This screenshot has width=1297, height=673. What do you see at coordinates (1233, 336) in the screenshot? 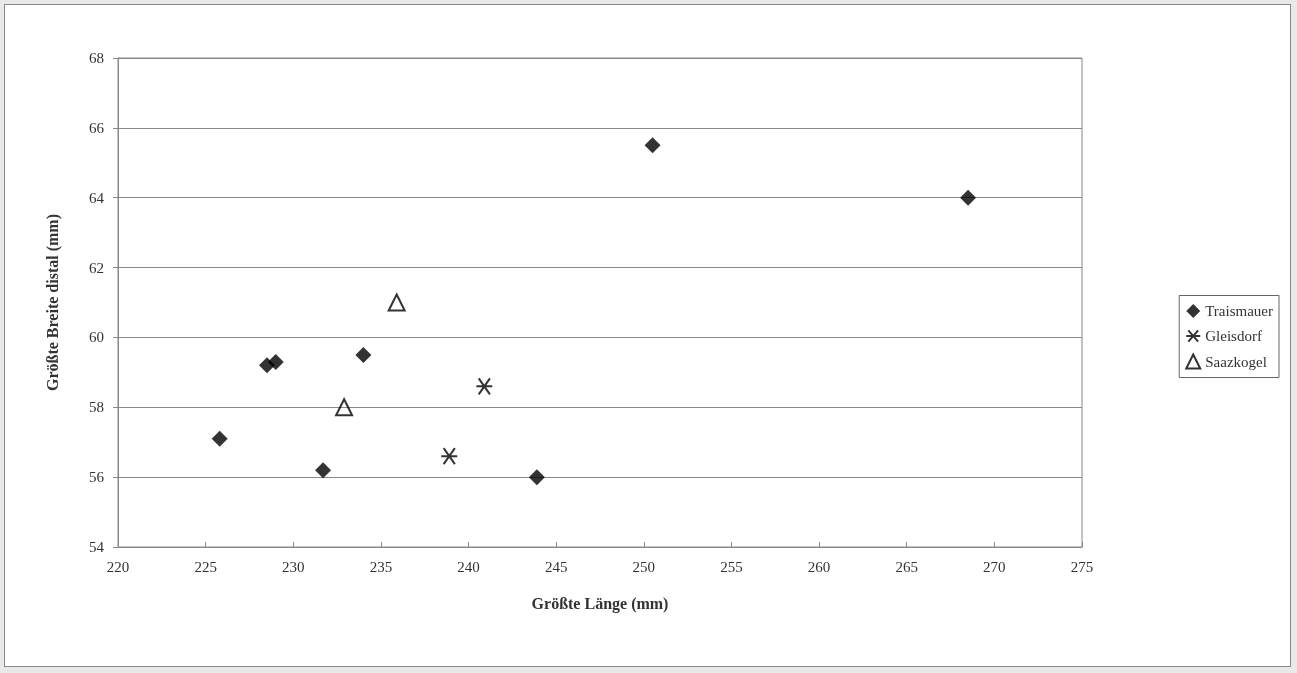
I see `legend-label: Gleisdorf` at bounding box center [1233, 336].